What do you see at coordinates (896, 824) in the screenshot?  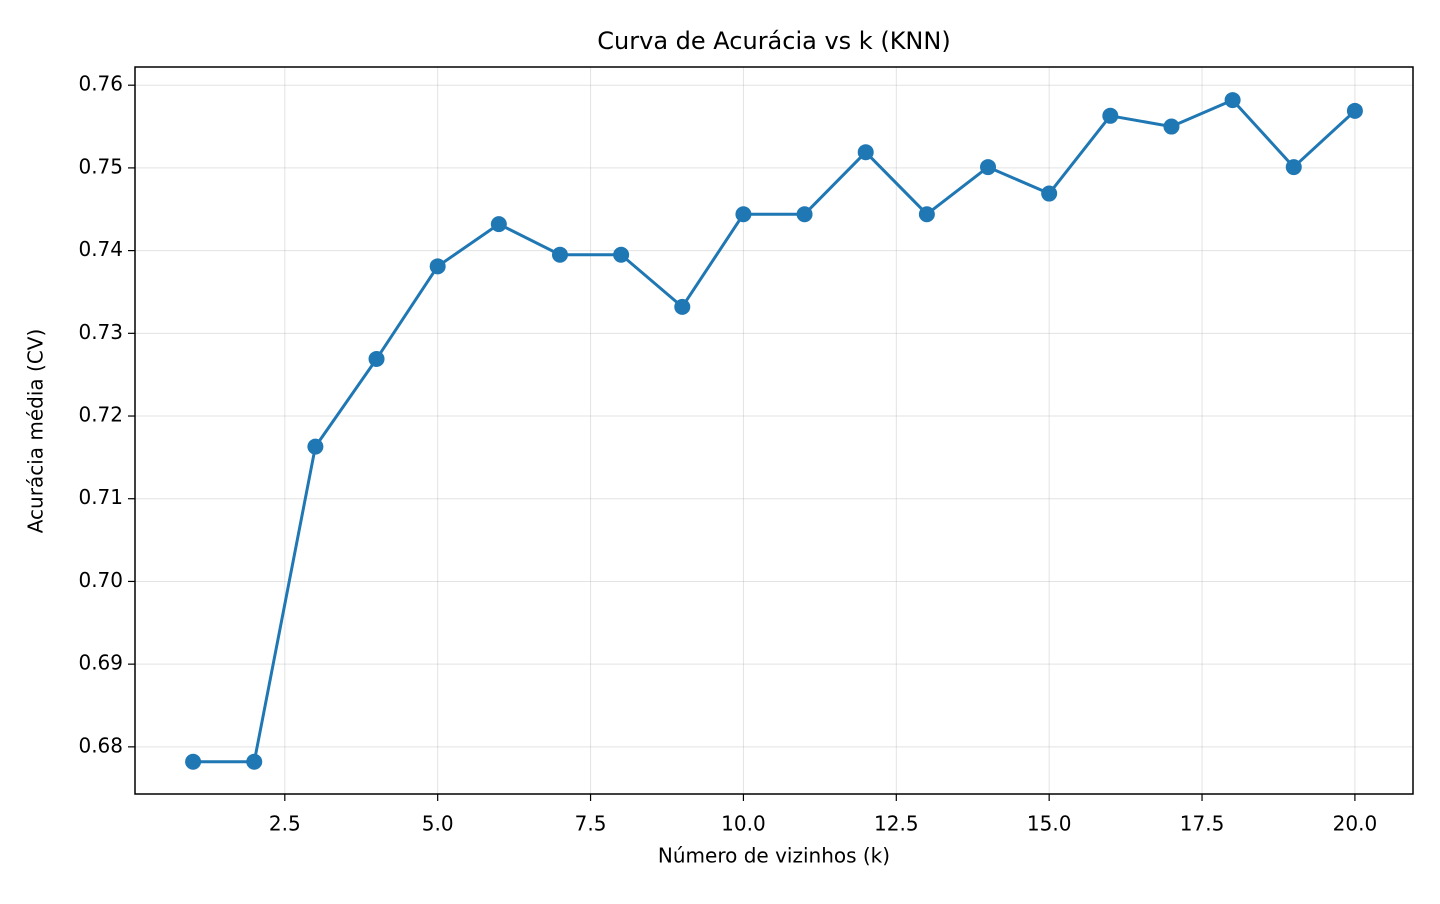 I see `x-tick-label: 12.5` at bounding box center [896, 824].